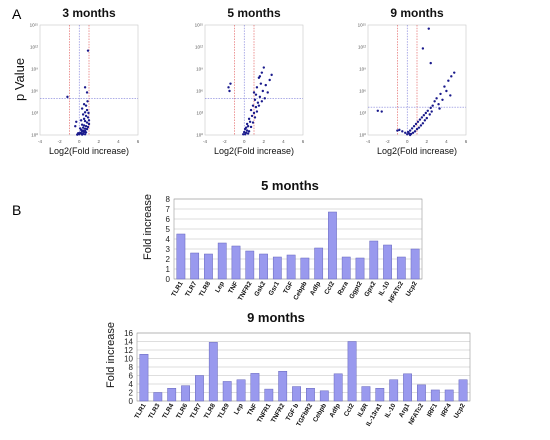  Describe the element at coordinates (131, 393) in the screenshot. I see `y-tick-label: 2` at that location.